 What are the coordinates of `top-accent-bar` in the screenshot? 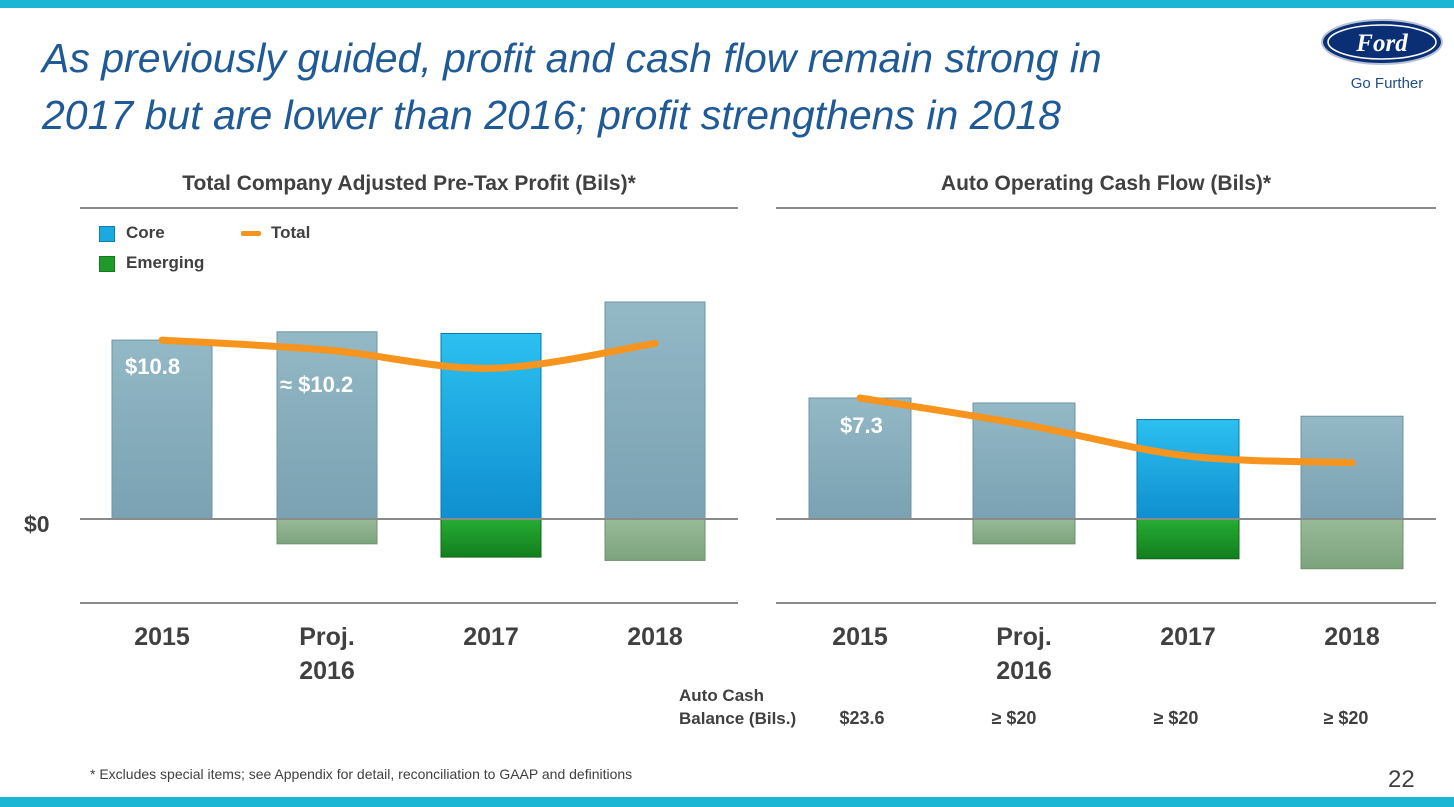 It's located at (727, 4).